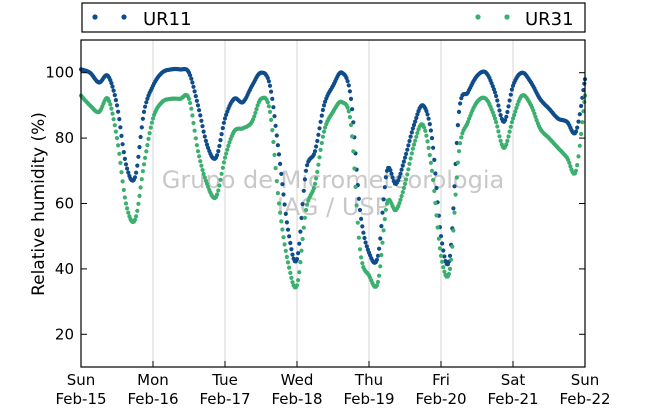 This screenshot has height=409, width=650. I want to click on y-tick-label: 80, so click(64, 138).